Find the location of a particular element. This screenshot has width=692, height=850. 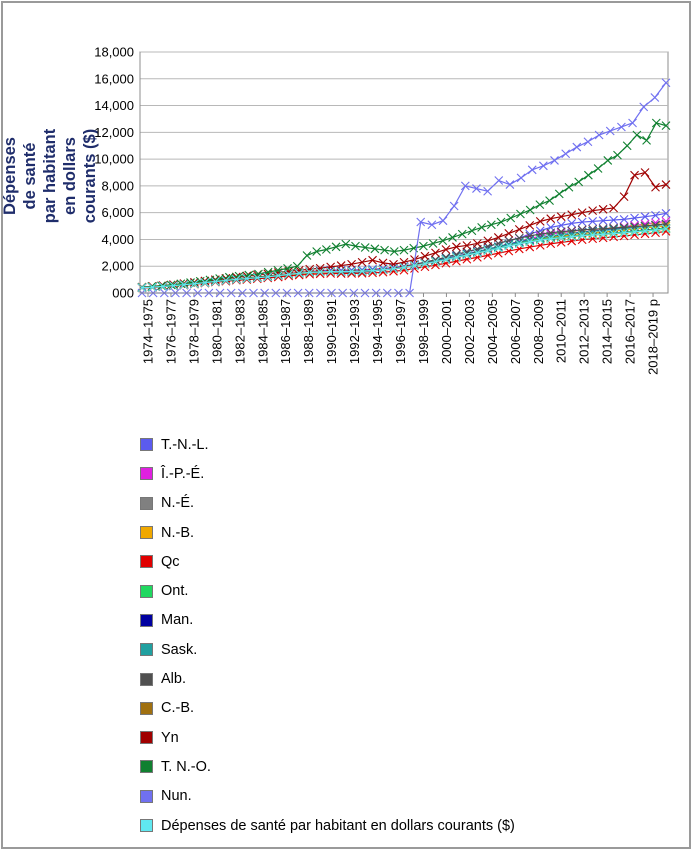

x-tick-label: 1996–1997 is located at coordinates (400, 331).